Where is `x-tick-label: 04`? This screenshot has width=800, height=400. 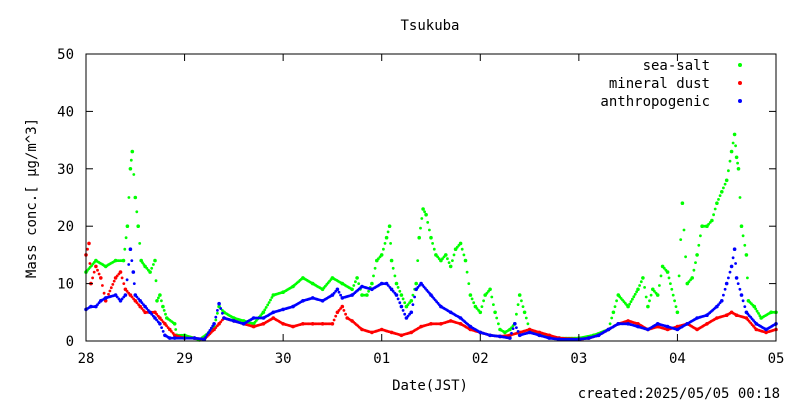
x-tick-label: 04 is located at coordinates (677, 359).